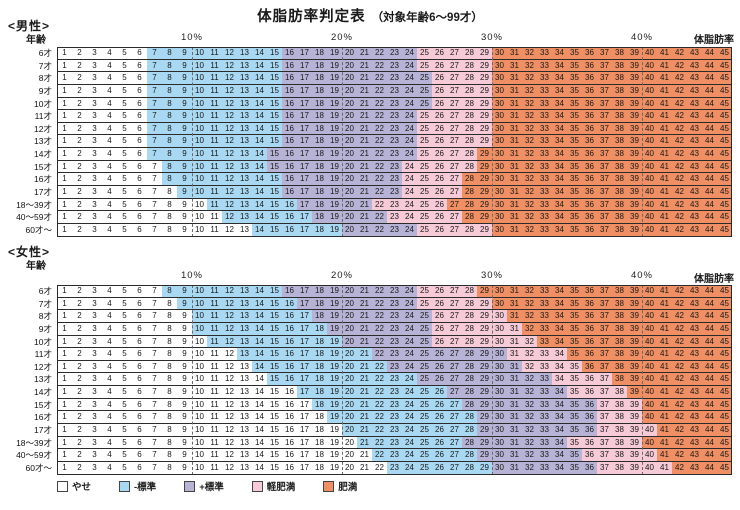 The width and height of the screenshot is (740, 510). What do you see at coordinates (492, 275) in the screenshot?
I see `female-percent-tick-30: 30%` at bounding box center [492, 275].